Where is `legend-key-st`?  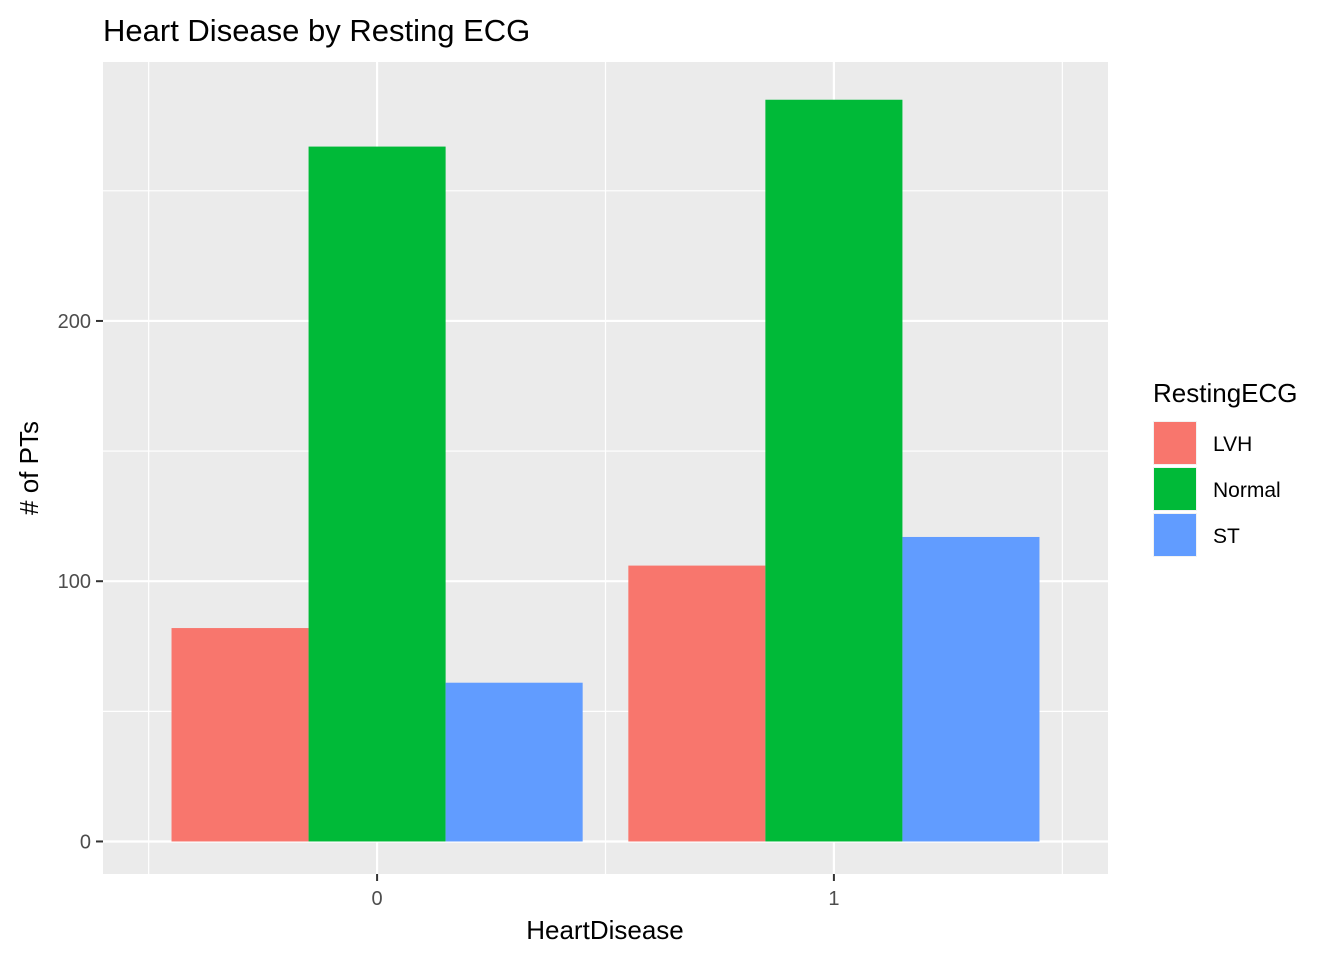
legend-key-st is located at coordinates (1175, 535).